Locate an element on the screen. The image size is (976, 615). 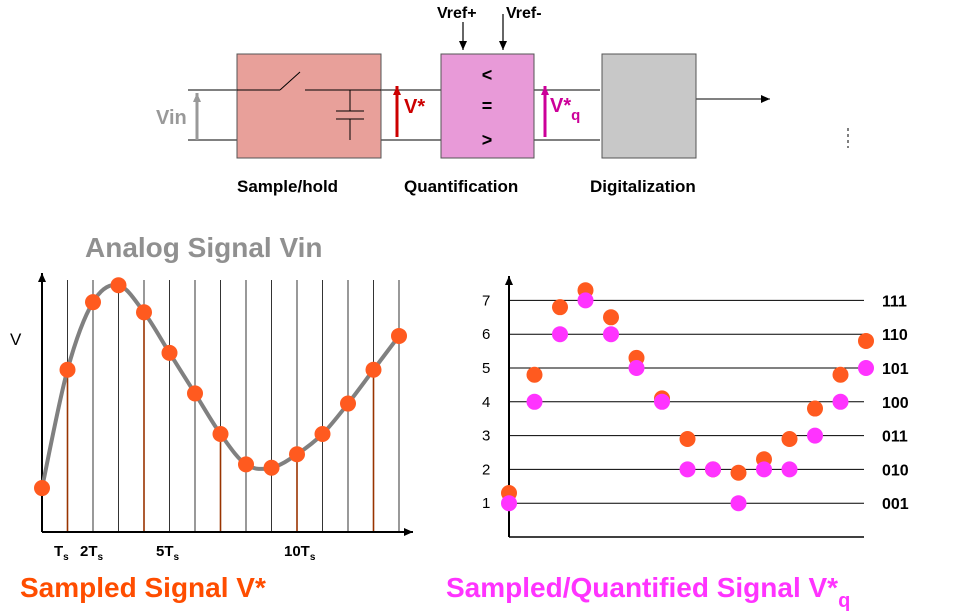
right-chart-codes: 001 010 011 100 101 110 111 is located at coordinates (895, 403).